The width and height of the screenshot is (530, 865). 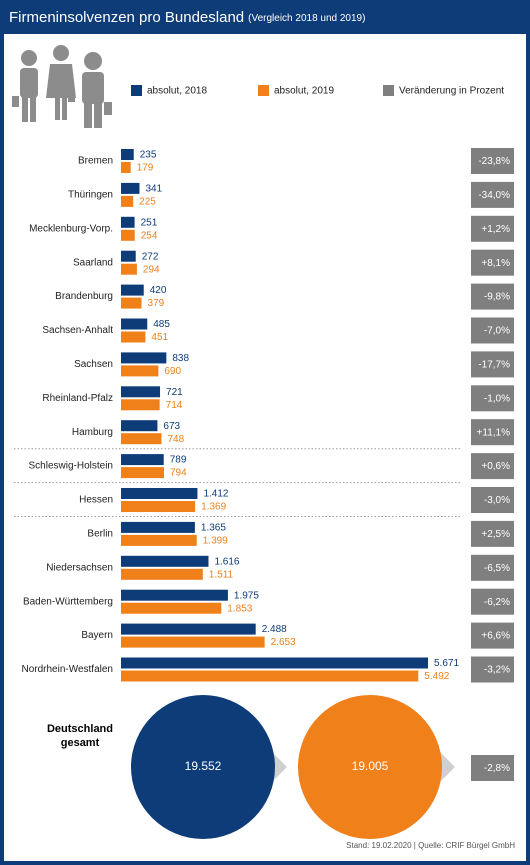 I want to click on value-label: 5.671, so click(x=446, y=663).